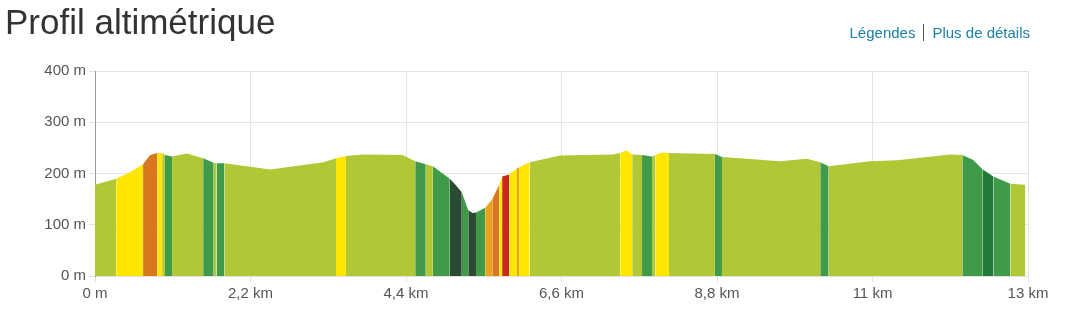  I want to click on x-tick-label: 8,8 km, so click(717, 293).